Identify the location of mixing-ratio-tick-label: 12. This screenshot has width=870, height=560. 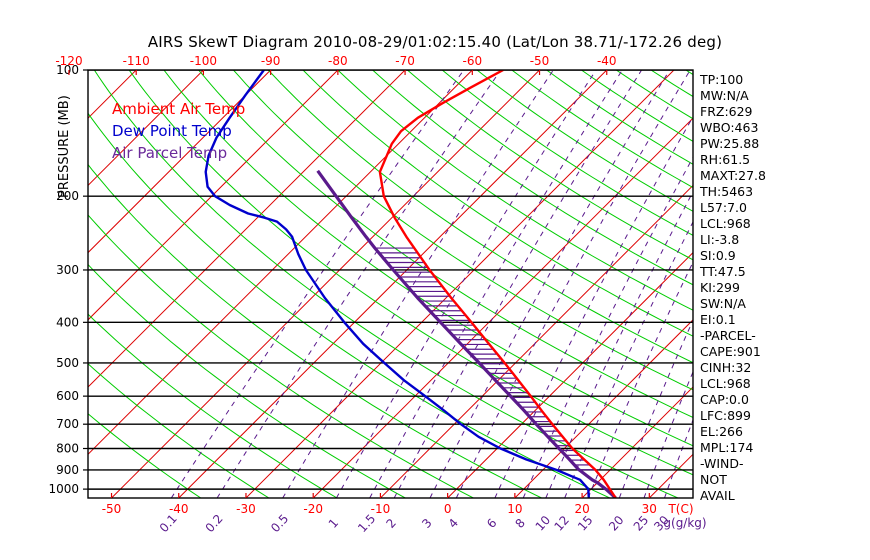
(561, 523).